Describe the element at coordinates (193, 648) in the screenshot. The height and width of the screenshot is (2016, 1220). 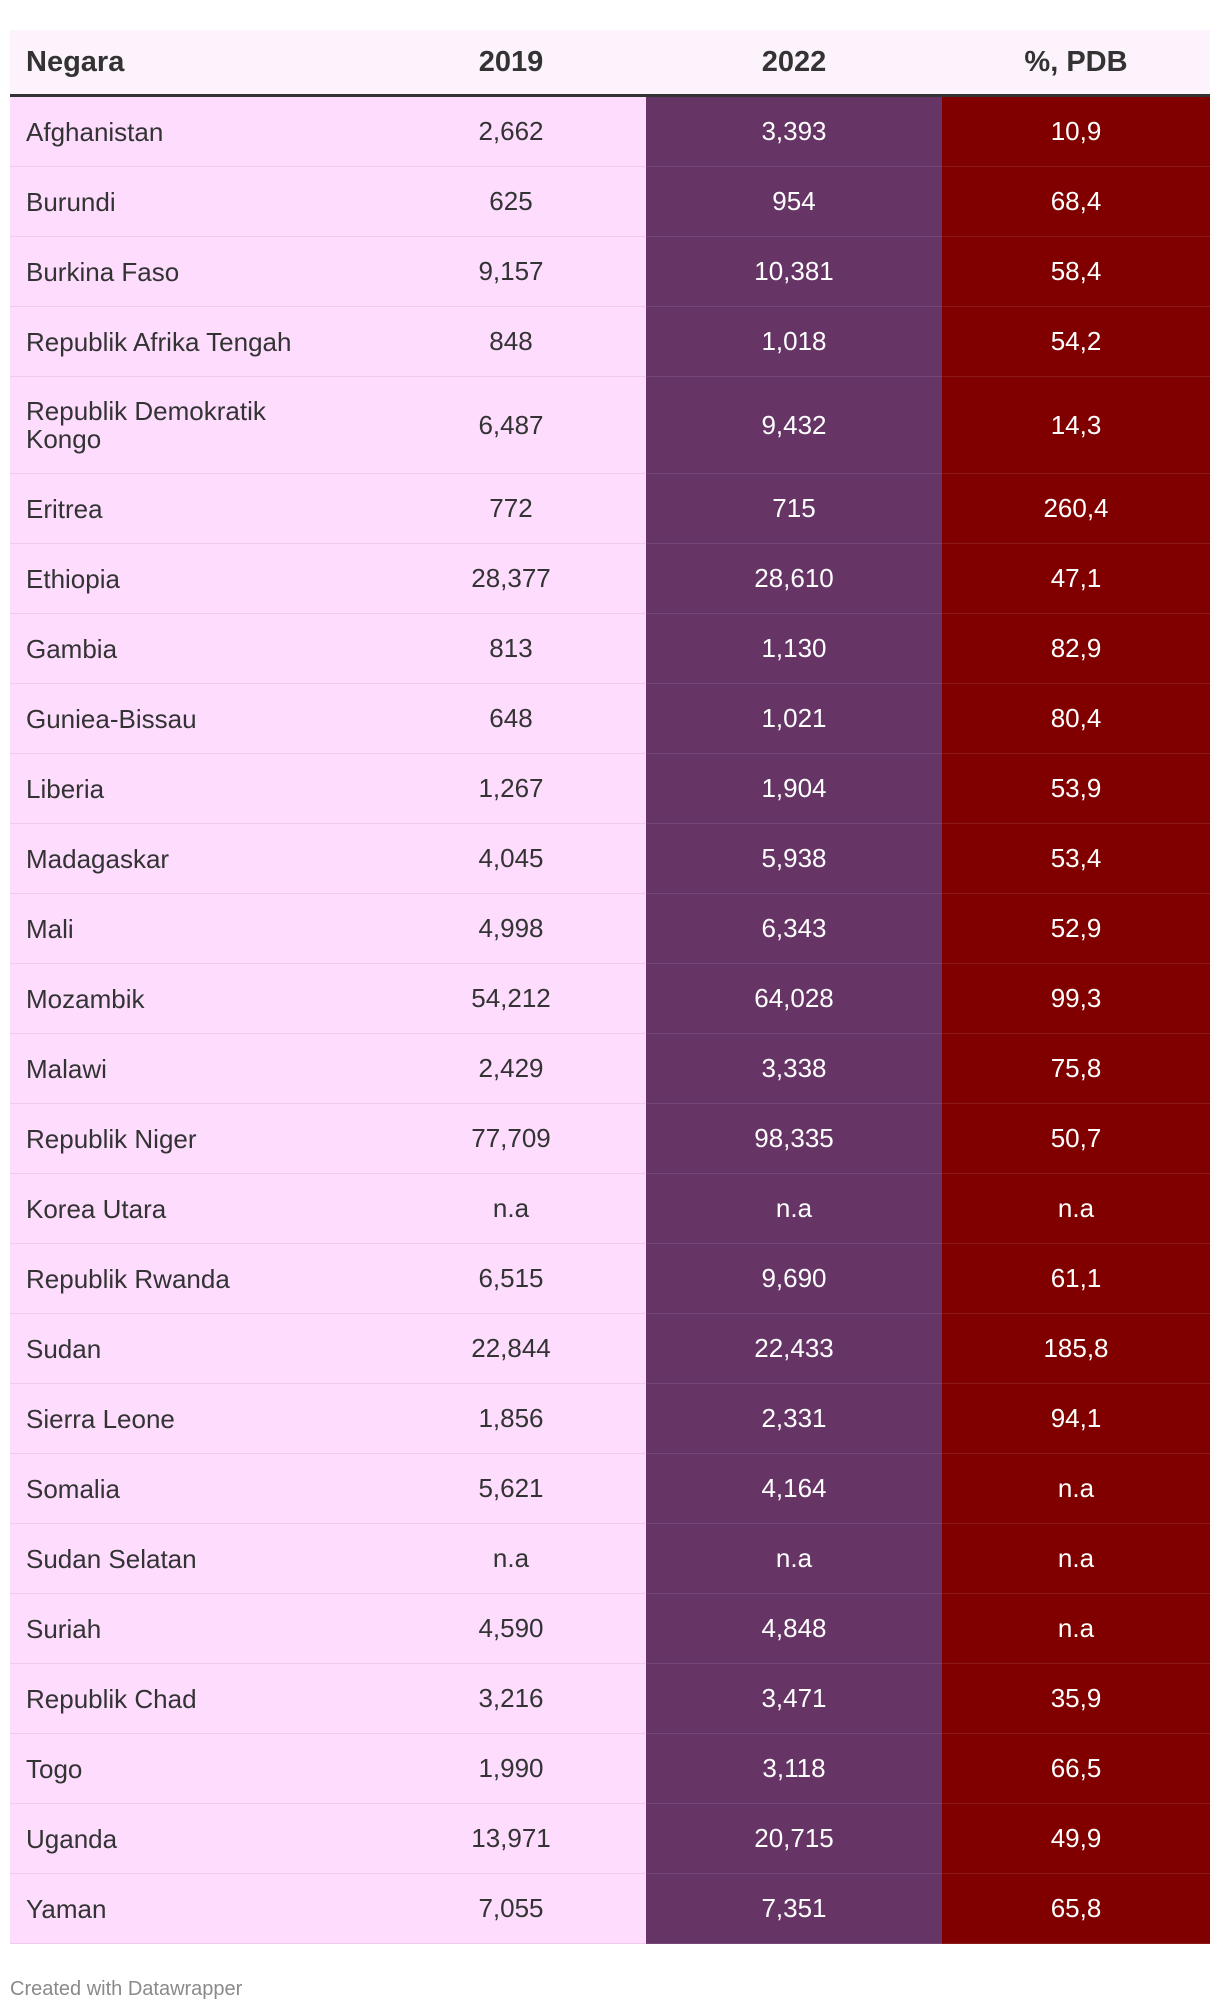
I see `country-name-cell: Gambia` at that location.